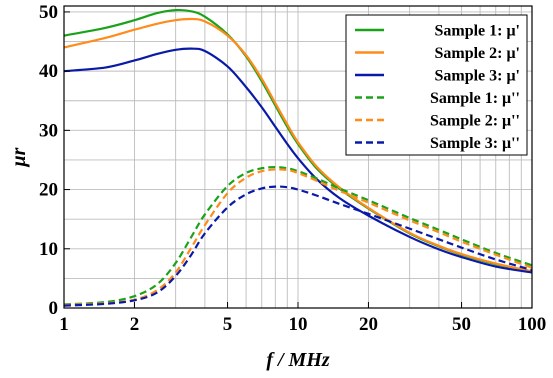  I want to click on x-axis-title: f / MHz, so click(298, 360).